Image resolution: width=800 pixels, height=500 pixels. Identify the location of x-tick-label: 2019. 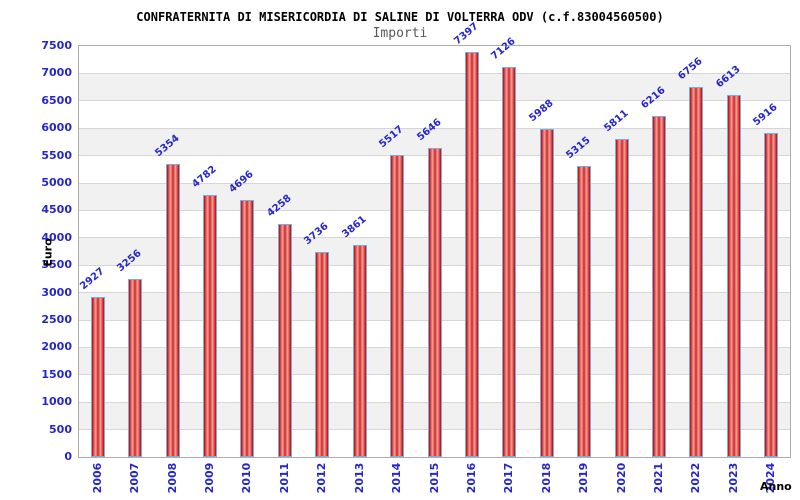
(584, 478).